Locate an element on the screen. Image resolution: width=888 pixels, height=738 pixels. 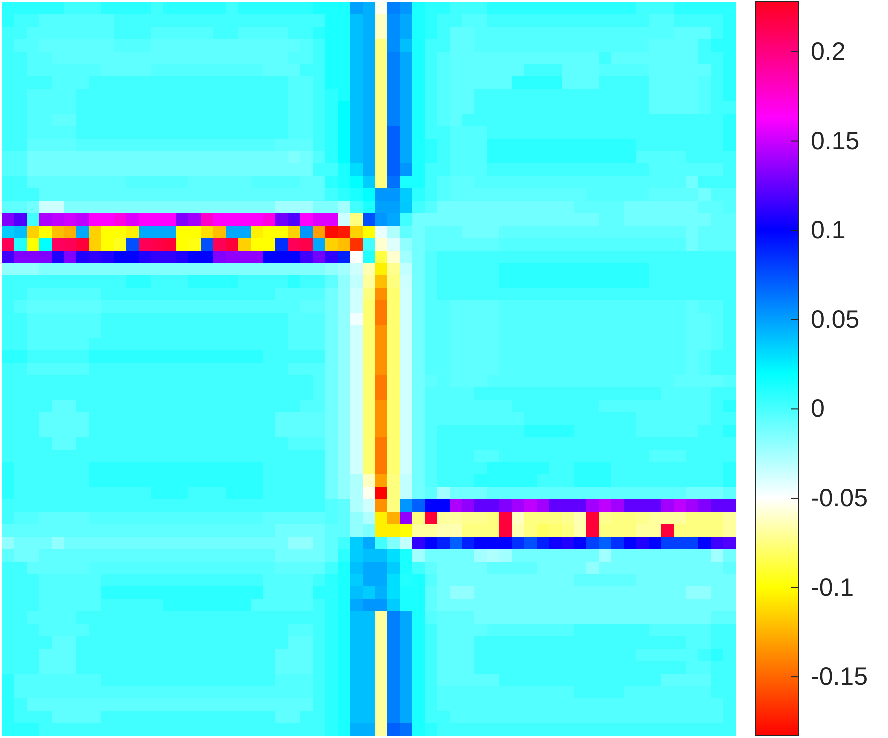
color-bar-label: -0.05 is located at coordinates (839, 498).